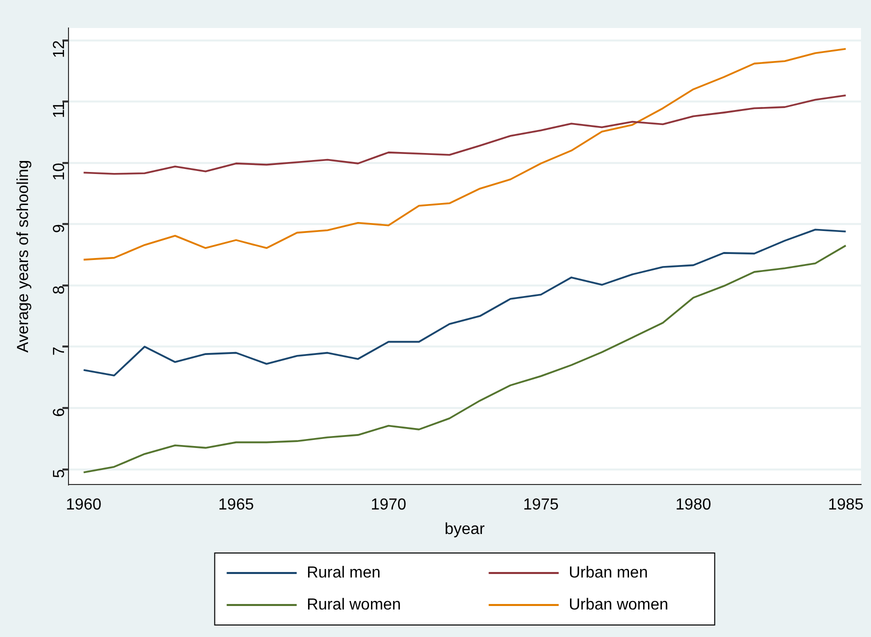 The image size is (871, 637). What do you see at coordinates (59, 289) in the screenshot?
I see `y-tick-label: 8` at bounding box center [59, 289].